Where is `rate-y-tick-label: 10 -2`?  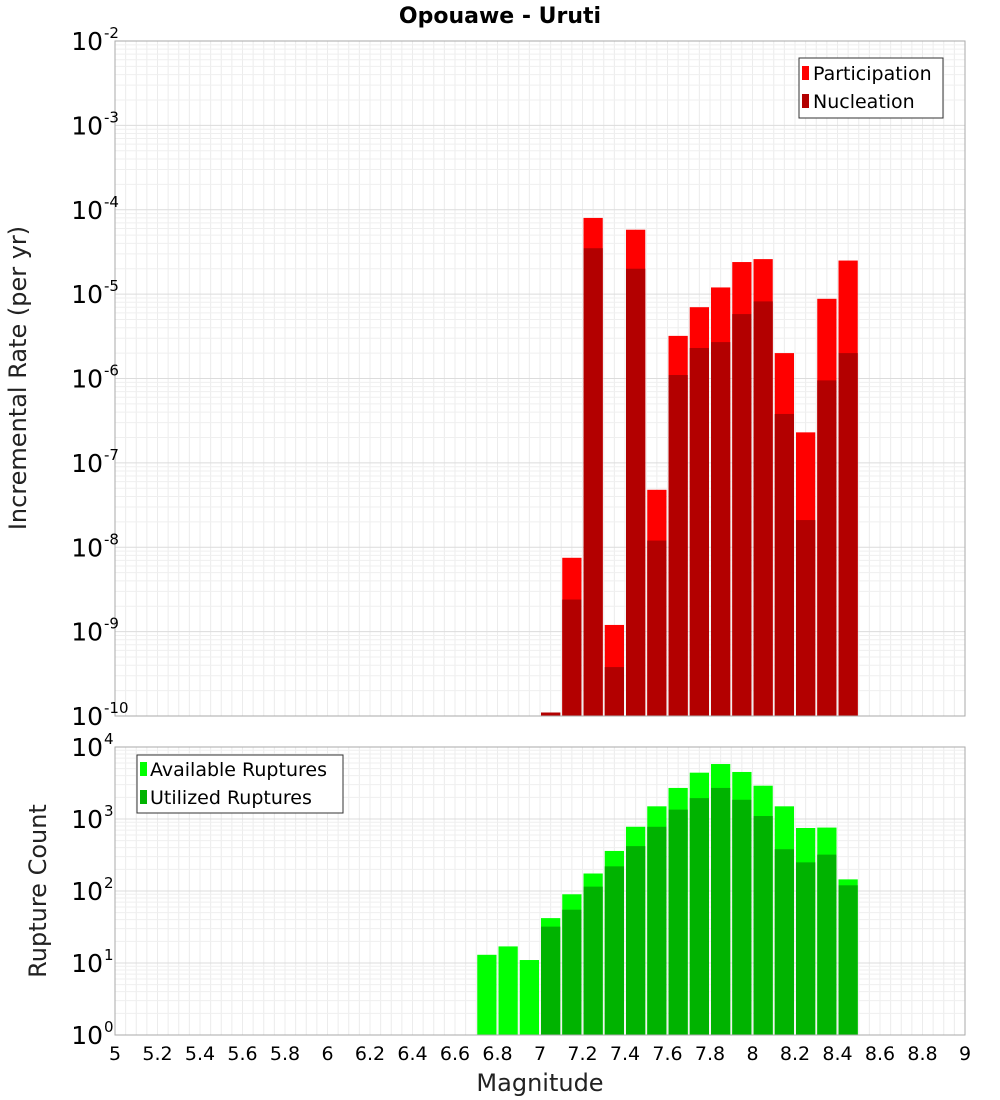 rate-y-tick-label: 10 -2 is located at coordinates (95, 40).